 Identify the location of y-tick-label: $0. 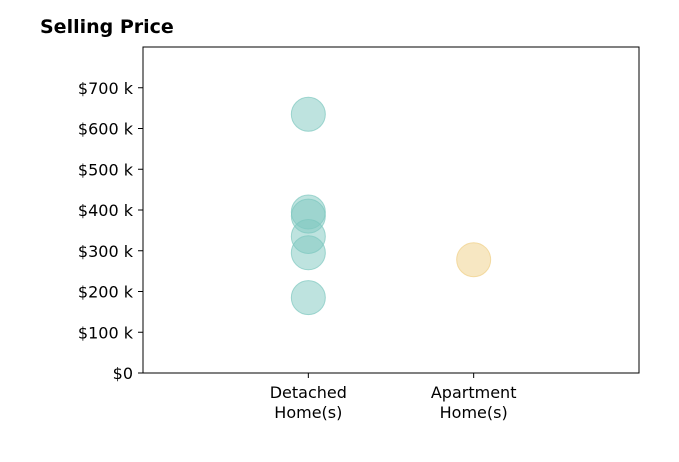
(123, 373).